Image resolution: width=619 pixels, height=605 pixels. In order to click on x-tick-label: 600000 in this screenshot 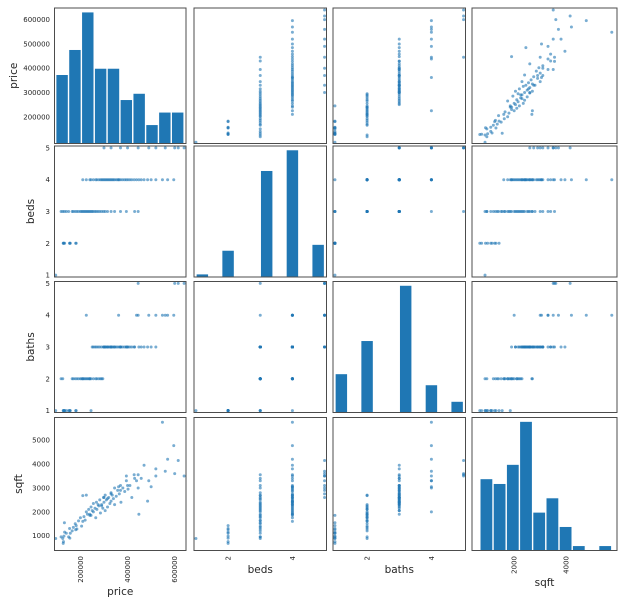, I will do `click(175, 569)`.